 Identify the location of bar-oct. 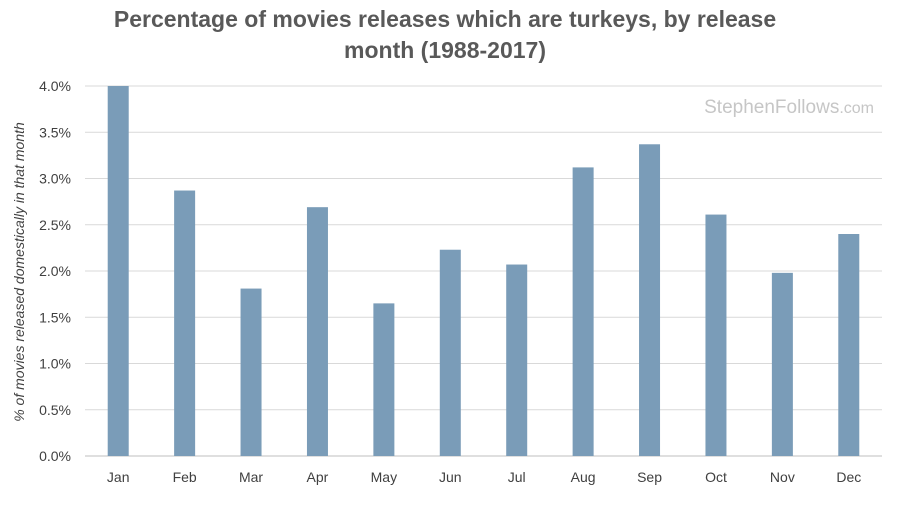
(716, 335).